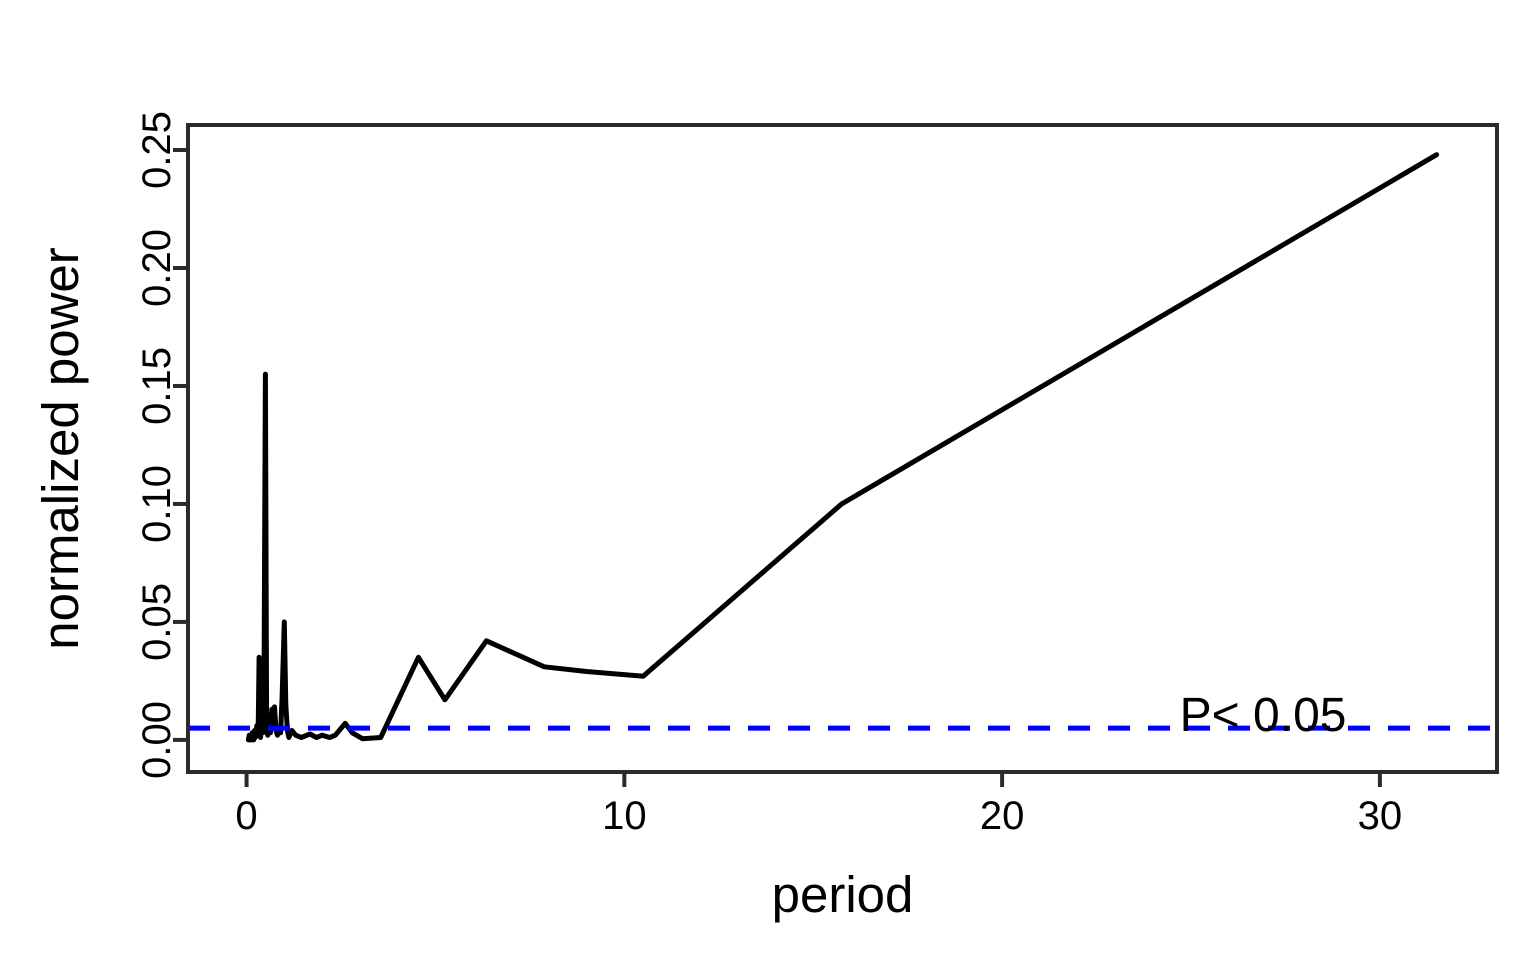 The image size is (1536, 960). What do you see at coordinates (246, 816) in the screenshot?
I see `x-tick-label: 0` at bounding box center [246, 816].